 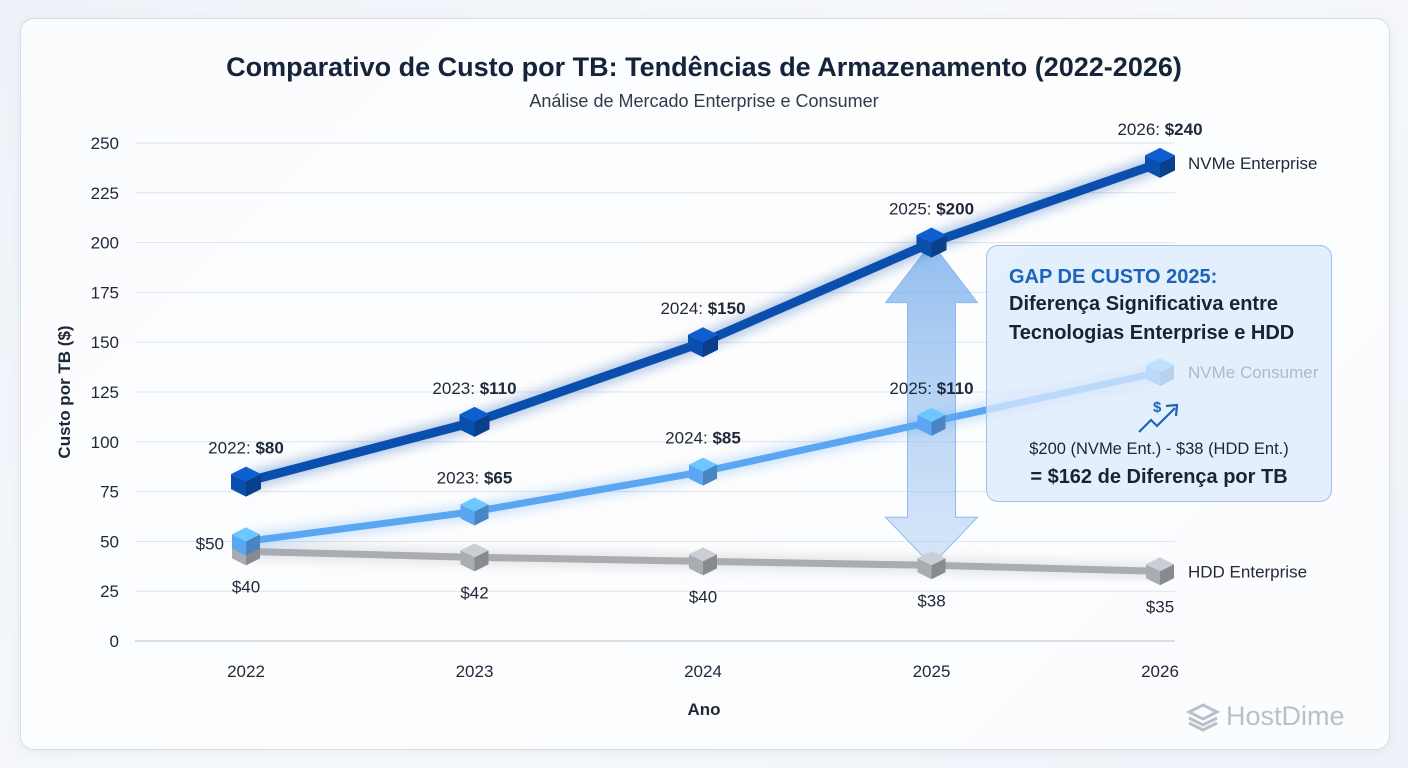 What do you see at coordinates (474, 388) in the screenshot?
I see `data-label: 2023: $110` at bounding box center [474, 388].